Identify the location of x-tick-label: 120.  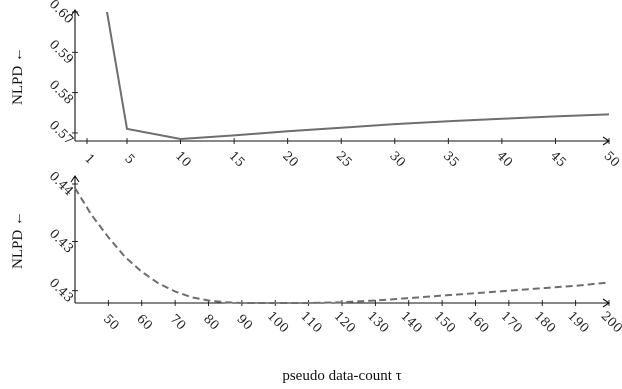
(345, 322).